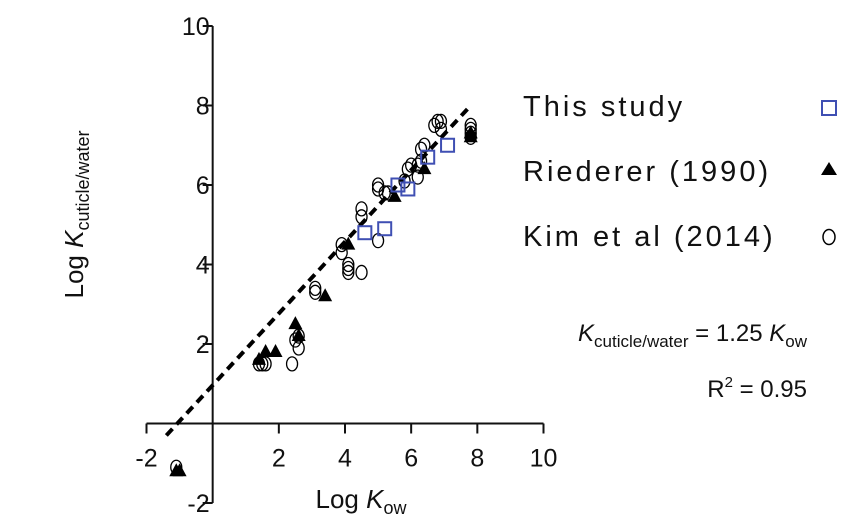 The width and height of the screenshot is (846, 515). I want to click on y-tick-label: 2, so click(203, 345).